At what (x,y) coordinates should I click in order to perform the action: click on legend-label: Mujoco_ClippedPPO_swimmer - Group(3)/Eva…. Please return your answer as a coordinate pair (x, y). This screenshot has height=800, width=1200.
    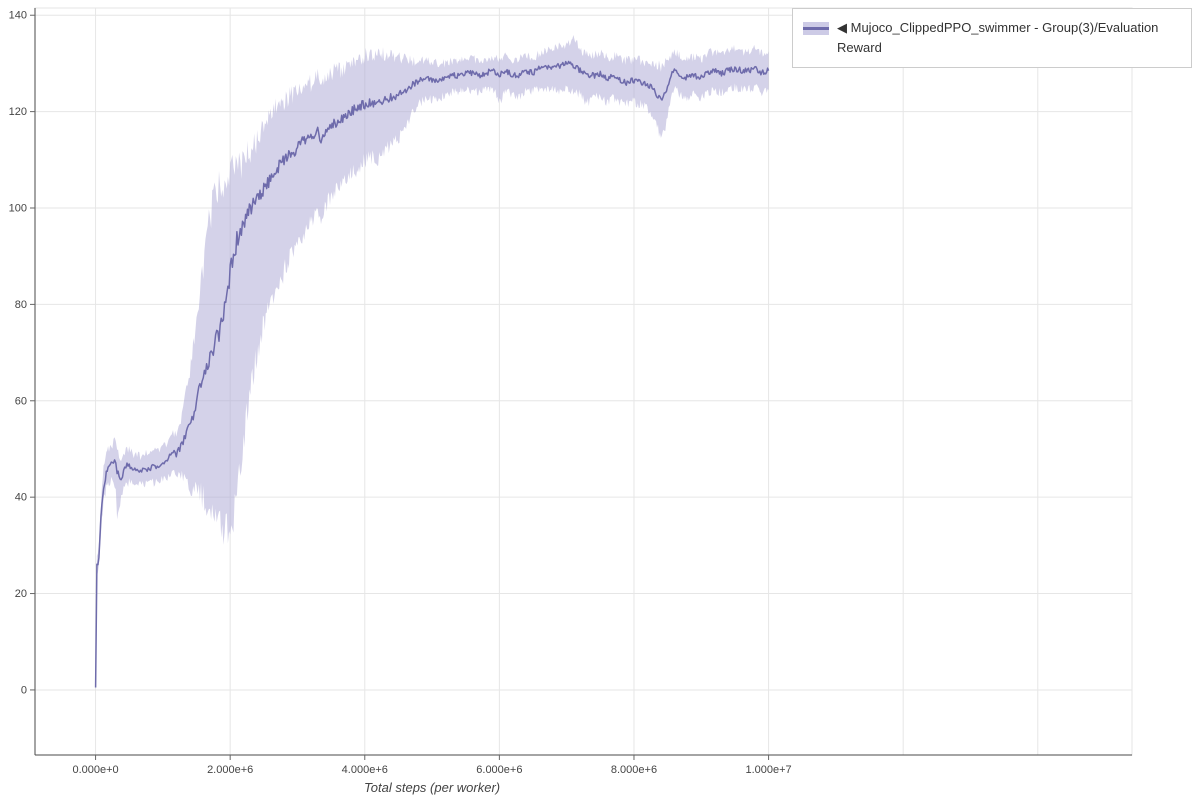
    Looking at the image, I should click on (998, 37).